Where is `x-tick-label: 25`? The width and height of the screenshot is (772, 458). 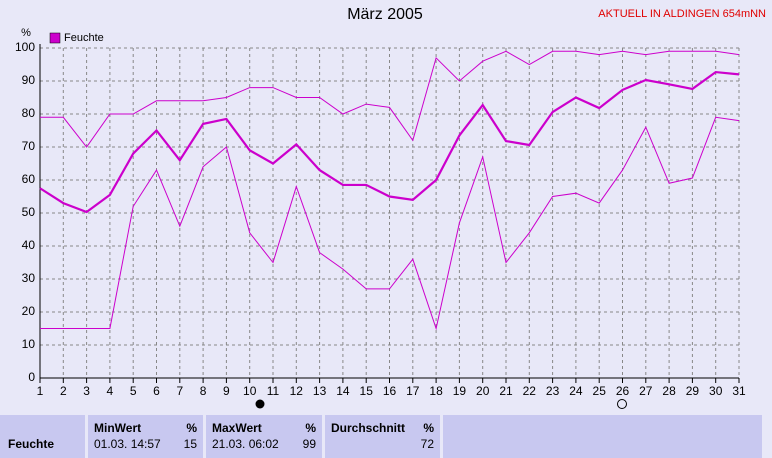 x-tick-label: 25 is located at coordinates (600, 391).